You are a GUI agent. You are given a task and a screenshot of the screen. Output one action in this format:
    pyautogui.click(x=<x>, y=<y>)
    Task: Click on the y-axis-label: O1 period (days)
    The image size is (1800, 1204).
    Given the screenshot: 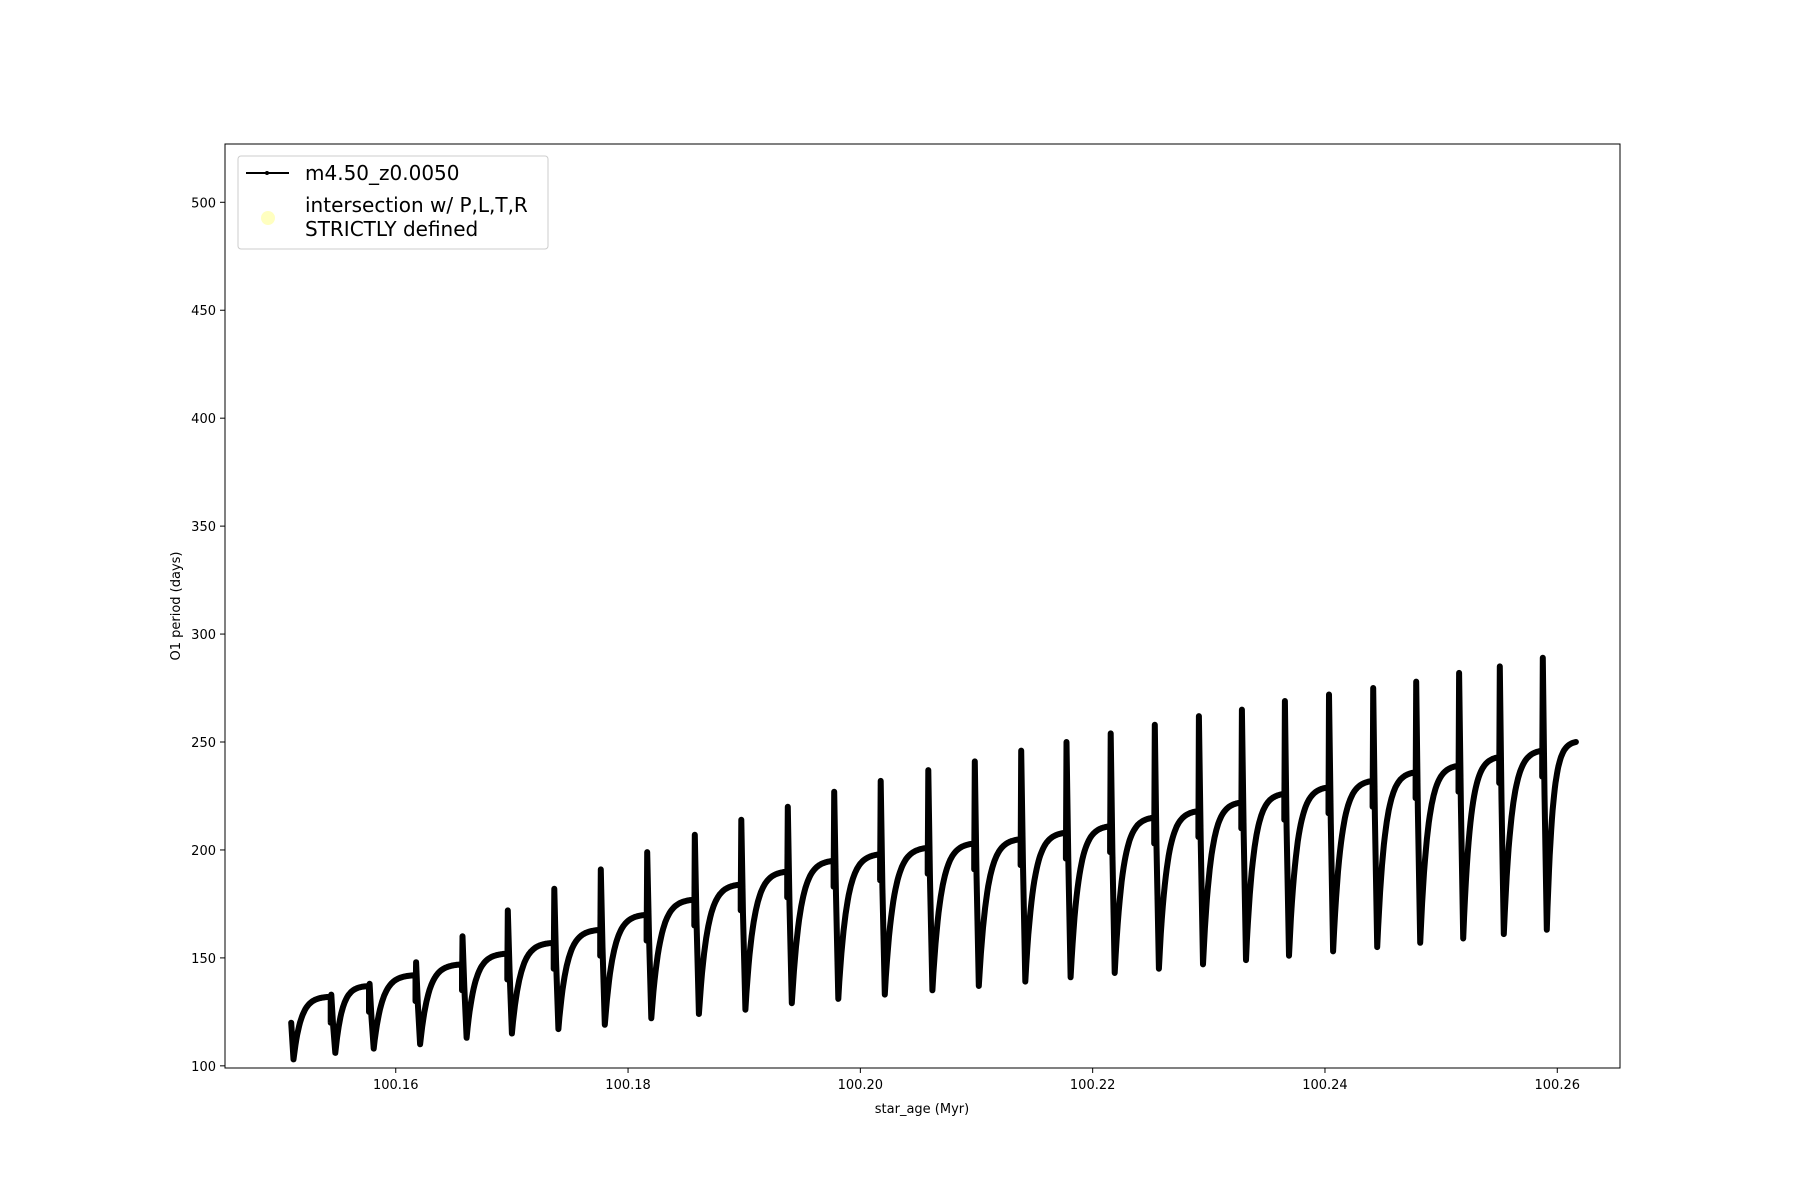 What is the action you would take?
    pyautogui.click(x=176, y=605)
    